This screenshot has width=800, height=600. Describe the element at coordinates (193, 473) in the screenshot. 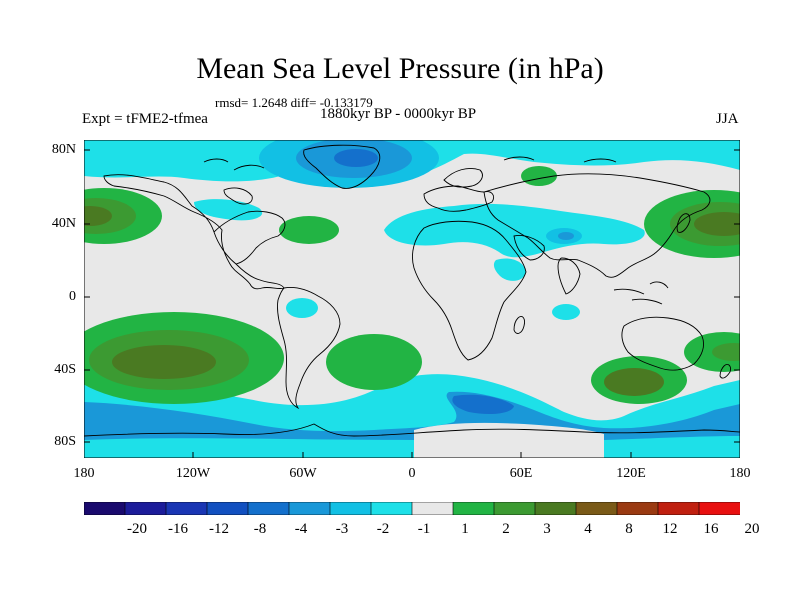

I see `lon-label-120w: 120W` at that location.